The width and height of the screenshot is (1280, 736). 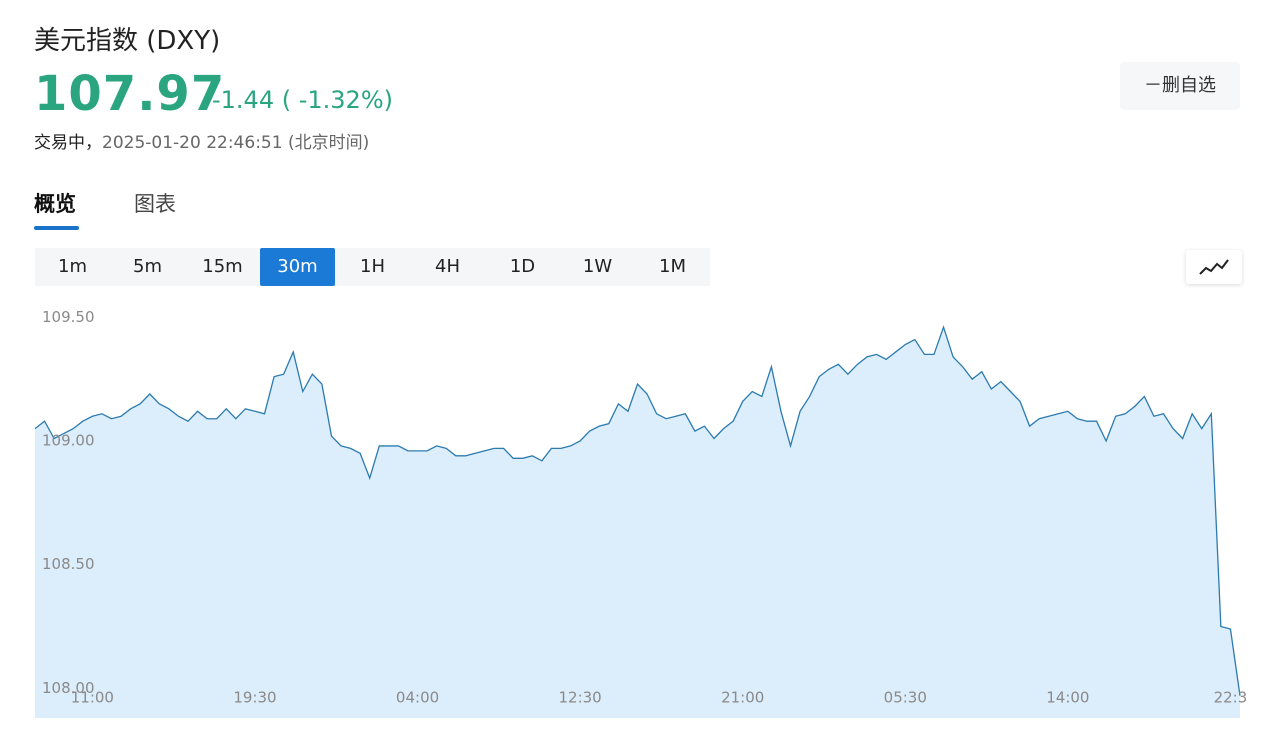 I want to click on chart-icon, so click(x=1214, y=267).